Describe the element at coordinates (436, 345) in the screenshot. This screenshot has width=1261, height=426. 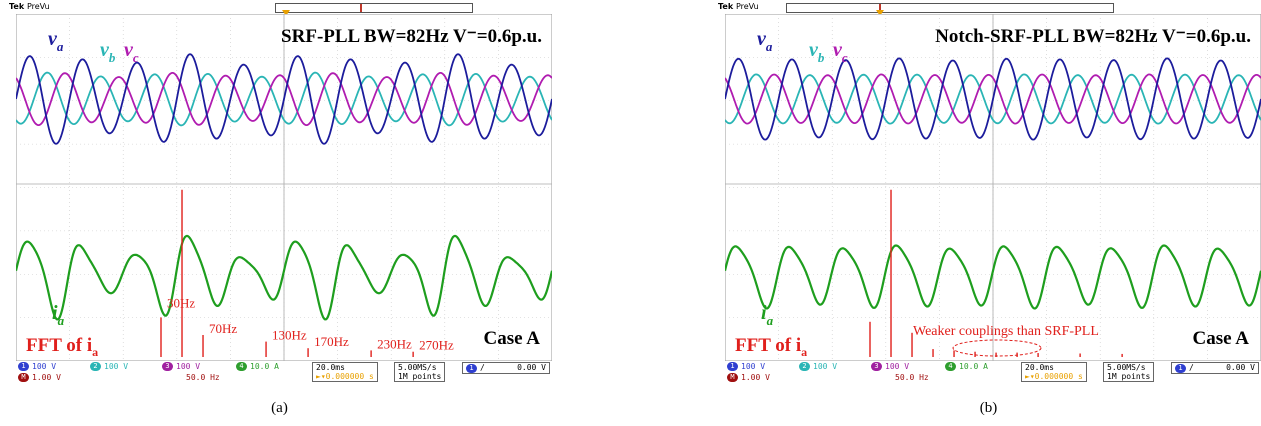
I see `fft-peak-label: 270Hz` at that location.